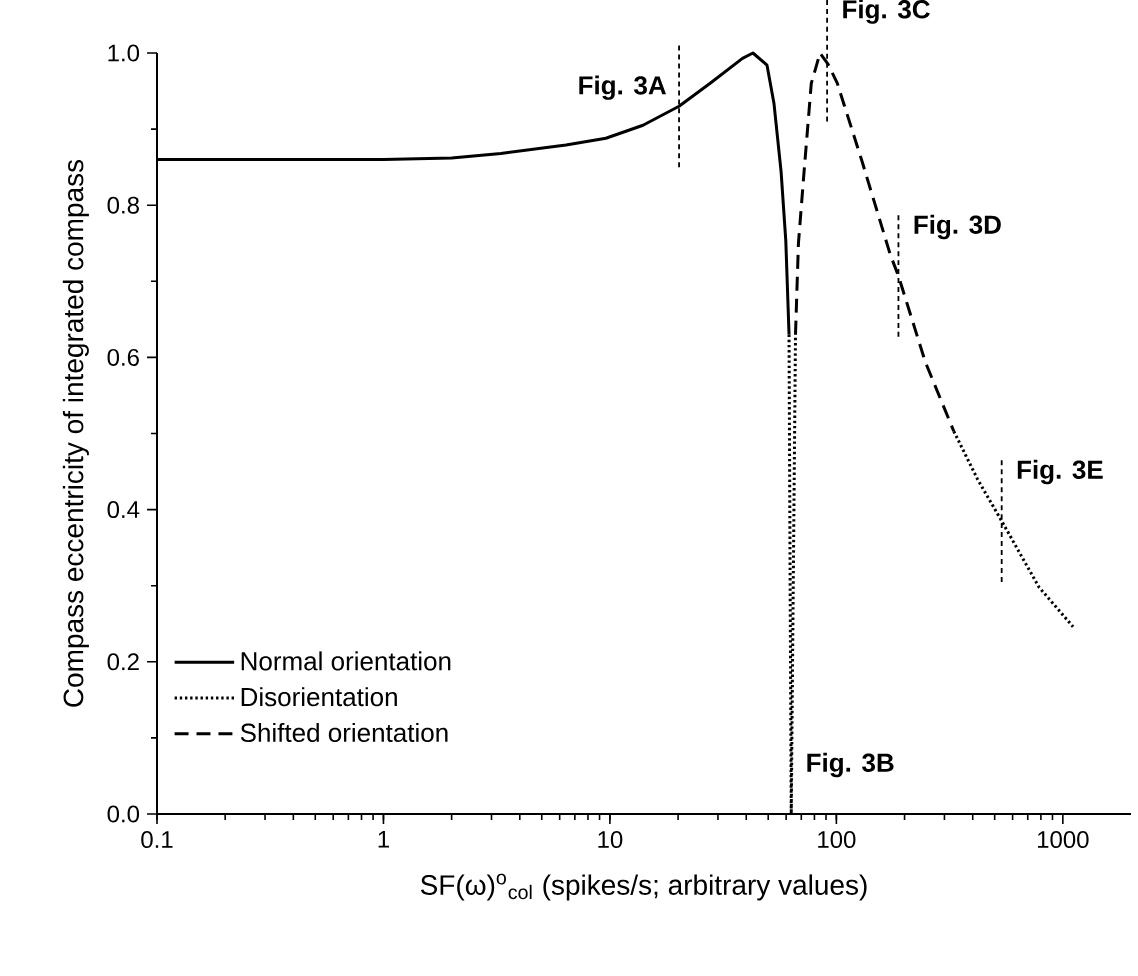  Describe the element at coordinates (886, 12) in the screenshot. I see `annotation: Fig. 3C` at that location.